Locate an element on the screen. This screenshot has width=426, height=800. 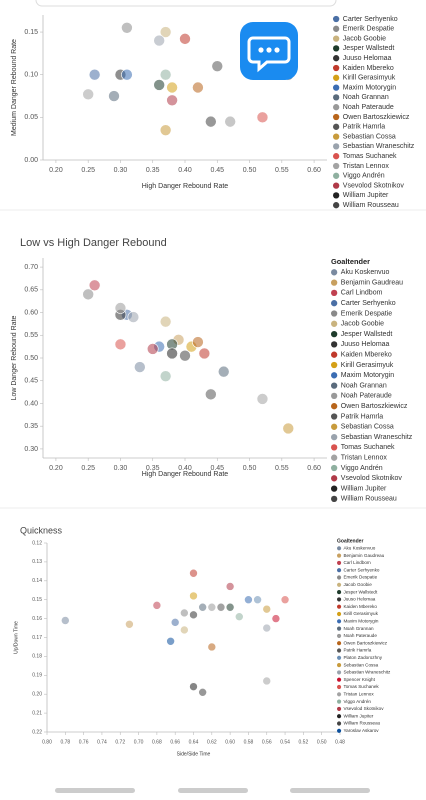
y-axis-title: Medium Danger Rebound Rate is located at coordinates (14, 87).